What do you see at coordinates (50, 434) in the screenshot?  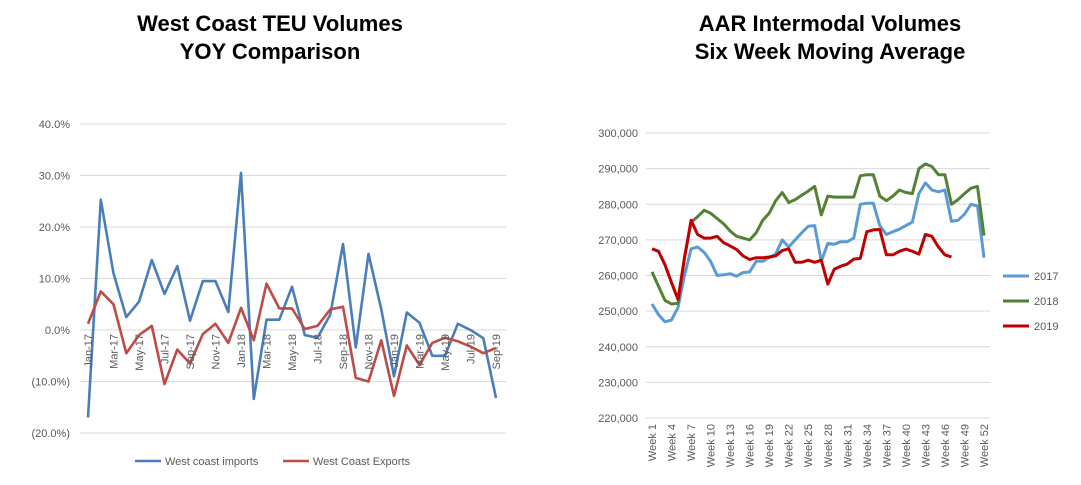 I see `left-y-tick-label: (20.0%)` at bounding box center [50, 434].